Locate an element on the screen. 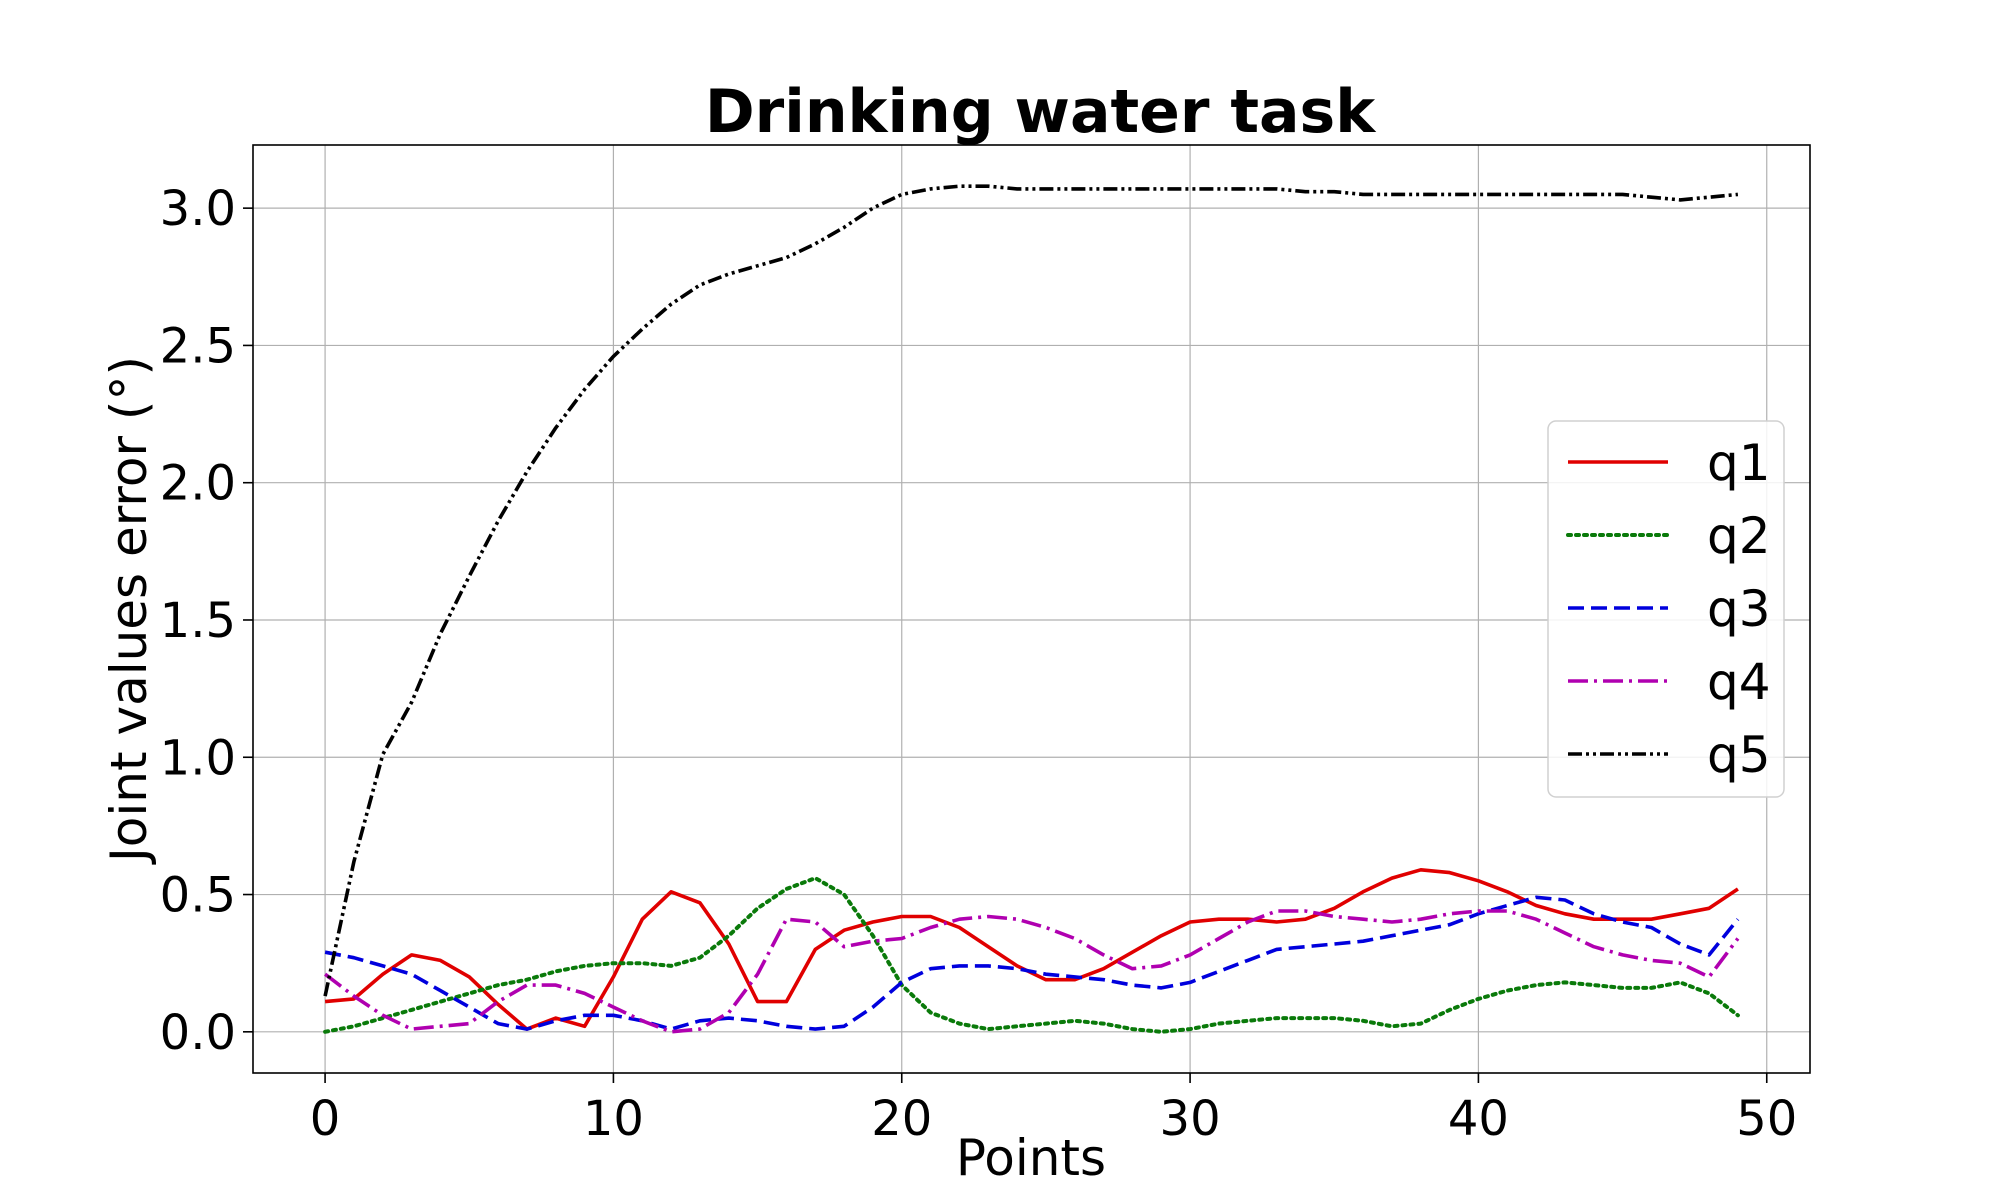 The width and height of the screenshot is (2000, 1200). y-tick-label: 2.5 is located at coordinates (198, 346).